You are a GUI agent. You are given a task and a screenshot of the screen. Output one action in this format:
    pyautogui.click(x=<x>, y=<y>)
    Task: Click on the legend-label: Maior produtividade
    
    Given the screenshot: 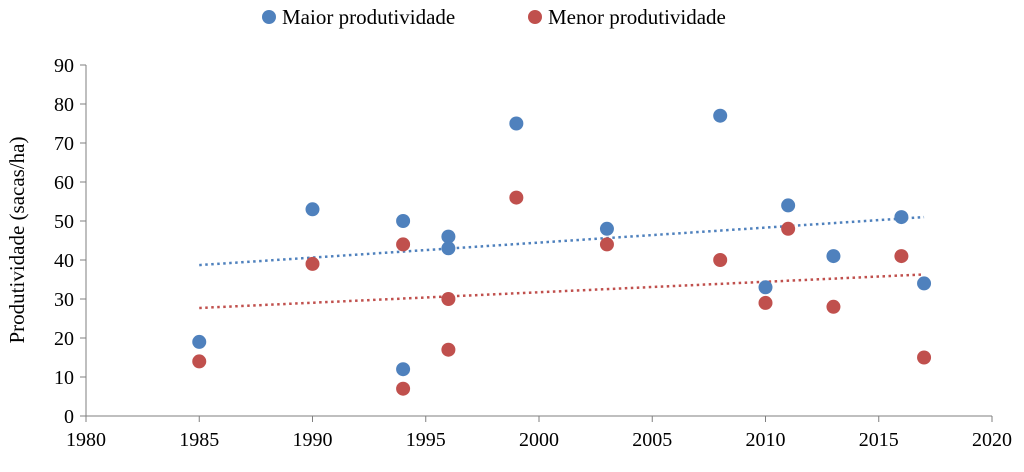 What is the action you would take?
    pyautogui.click(x=368, y=17)
    